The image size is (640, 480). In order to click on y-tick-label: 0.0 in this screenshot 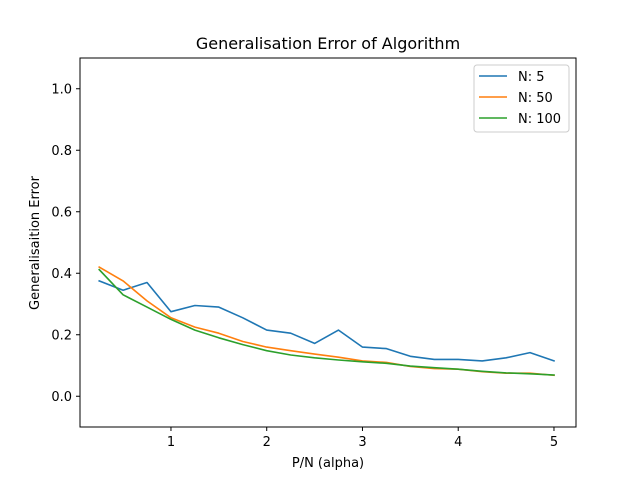, I will do `click(61, 397)`.